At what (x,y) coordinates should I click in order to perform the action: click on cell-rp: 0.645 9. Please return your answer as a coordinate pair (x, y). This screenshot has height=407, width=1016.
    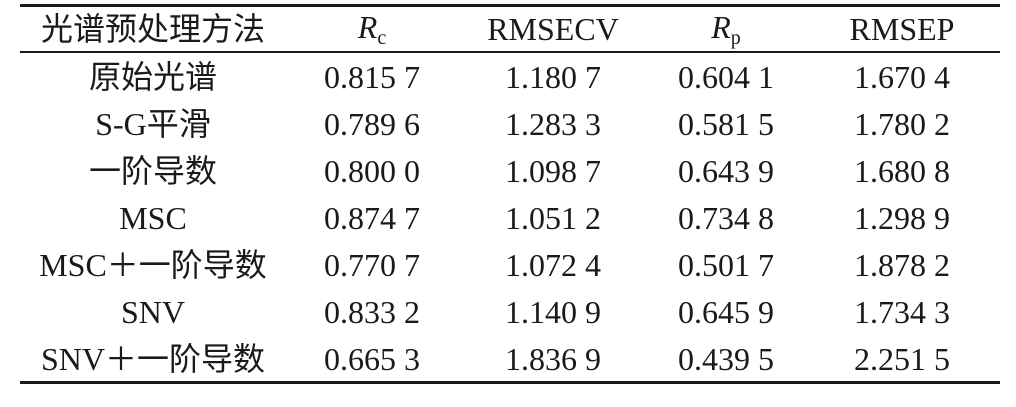
    Looking at the image, I should click on (726, 312).